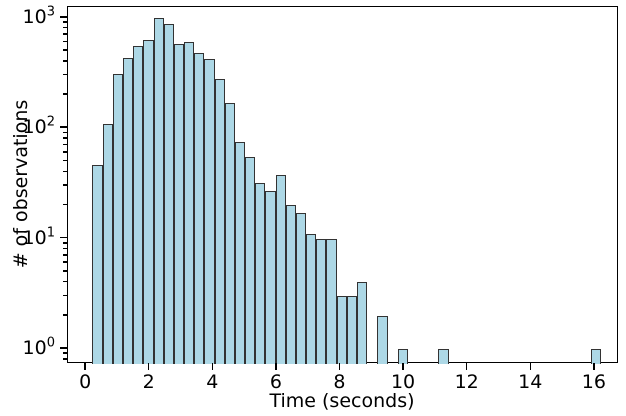  I want to click on y-tick-label: 10³, so click(38, 16).